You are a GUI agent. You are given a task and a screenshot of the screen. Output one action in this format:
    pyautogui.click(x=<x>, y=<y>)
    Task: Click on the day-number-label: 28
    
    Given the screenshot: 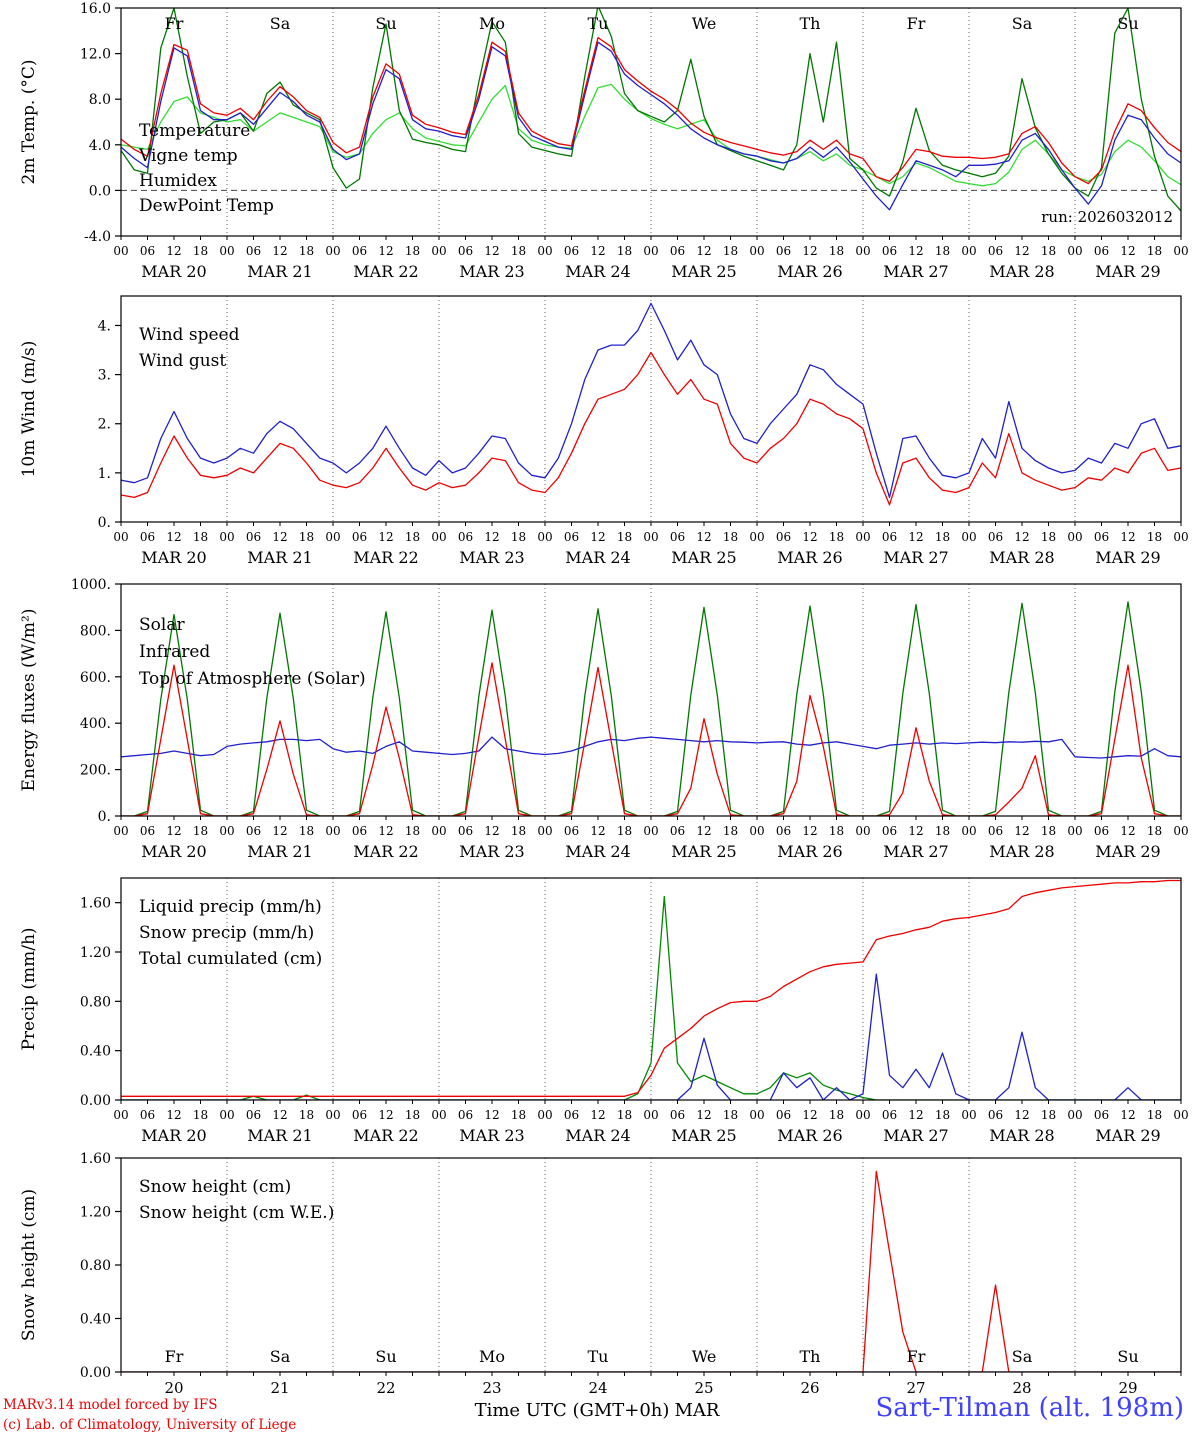 What is the action you would take?
    pyautogui.click(x=1021, y=1388)
    